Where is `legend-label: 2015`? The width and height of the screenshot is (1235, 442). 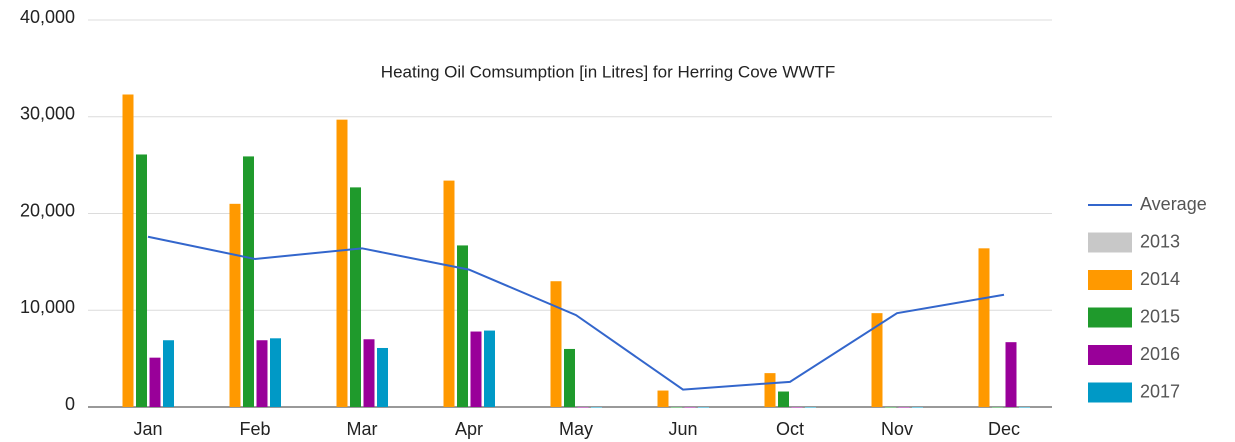 legend-label: 2015 is located at coordinates (1160, 316).